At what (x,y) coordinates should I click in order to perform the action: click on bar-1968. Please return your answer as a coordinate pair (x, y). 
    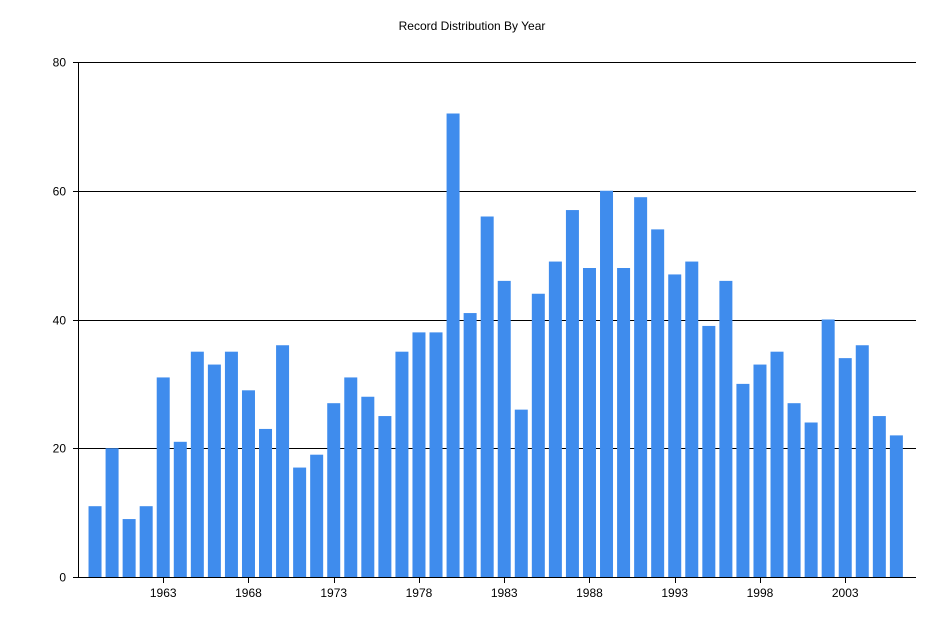
    Looking at the image, I should click on (248, 483).